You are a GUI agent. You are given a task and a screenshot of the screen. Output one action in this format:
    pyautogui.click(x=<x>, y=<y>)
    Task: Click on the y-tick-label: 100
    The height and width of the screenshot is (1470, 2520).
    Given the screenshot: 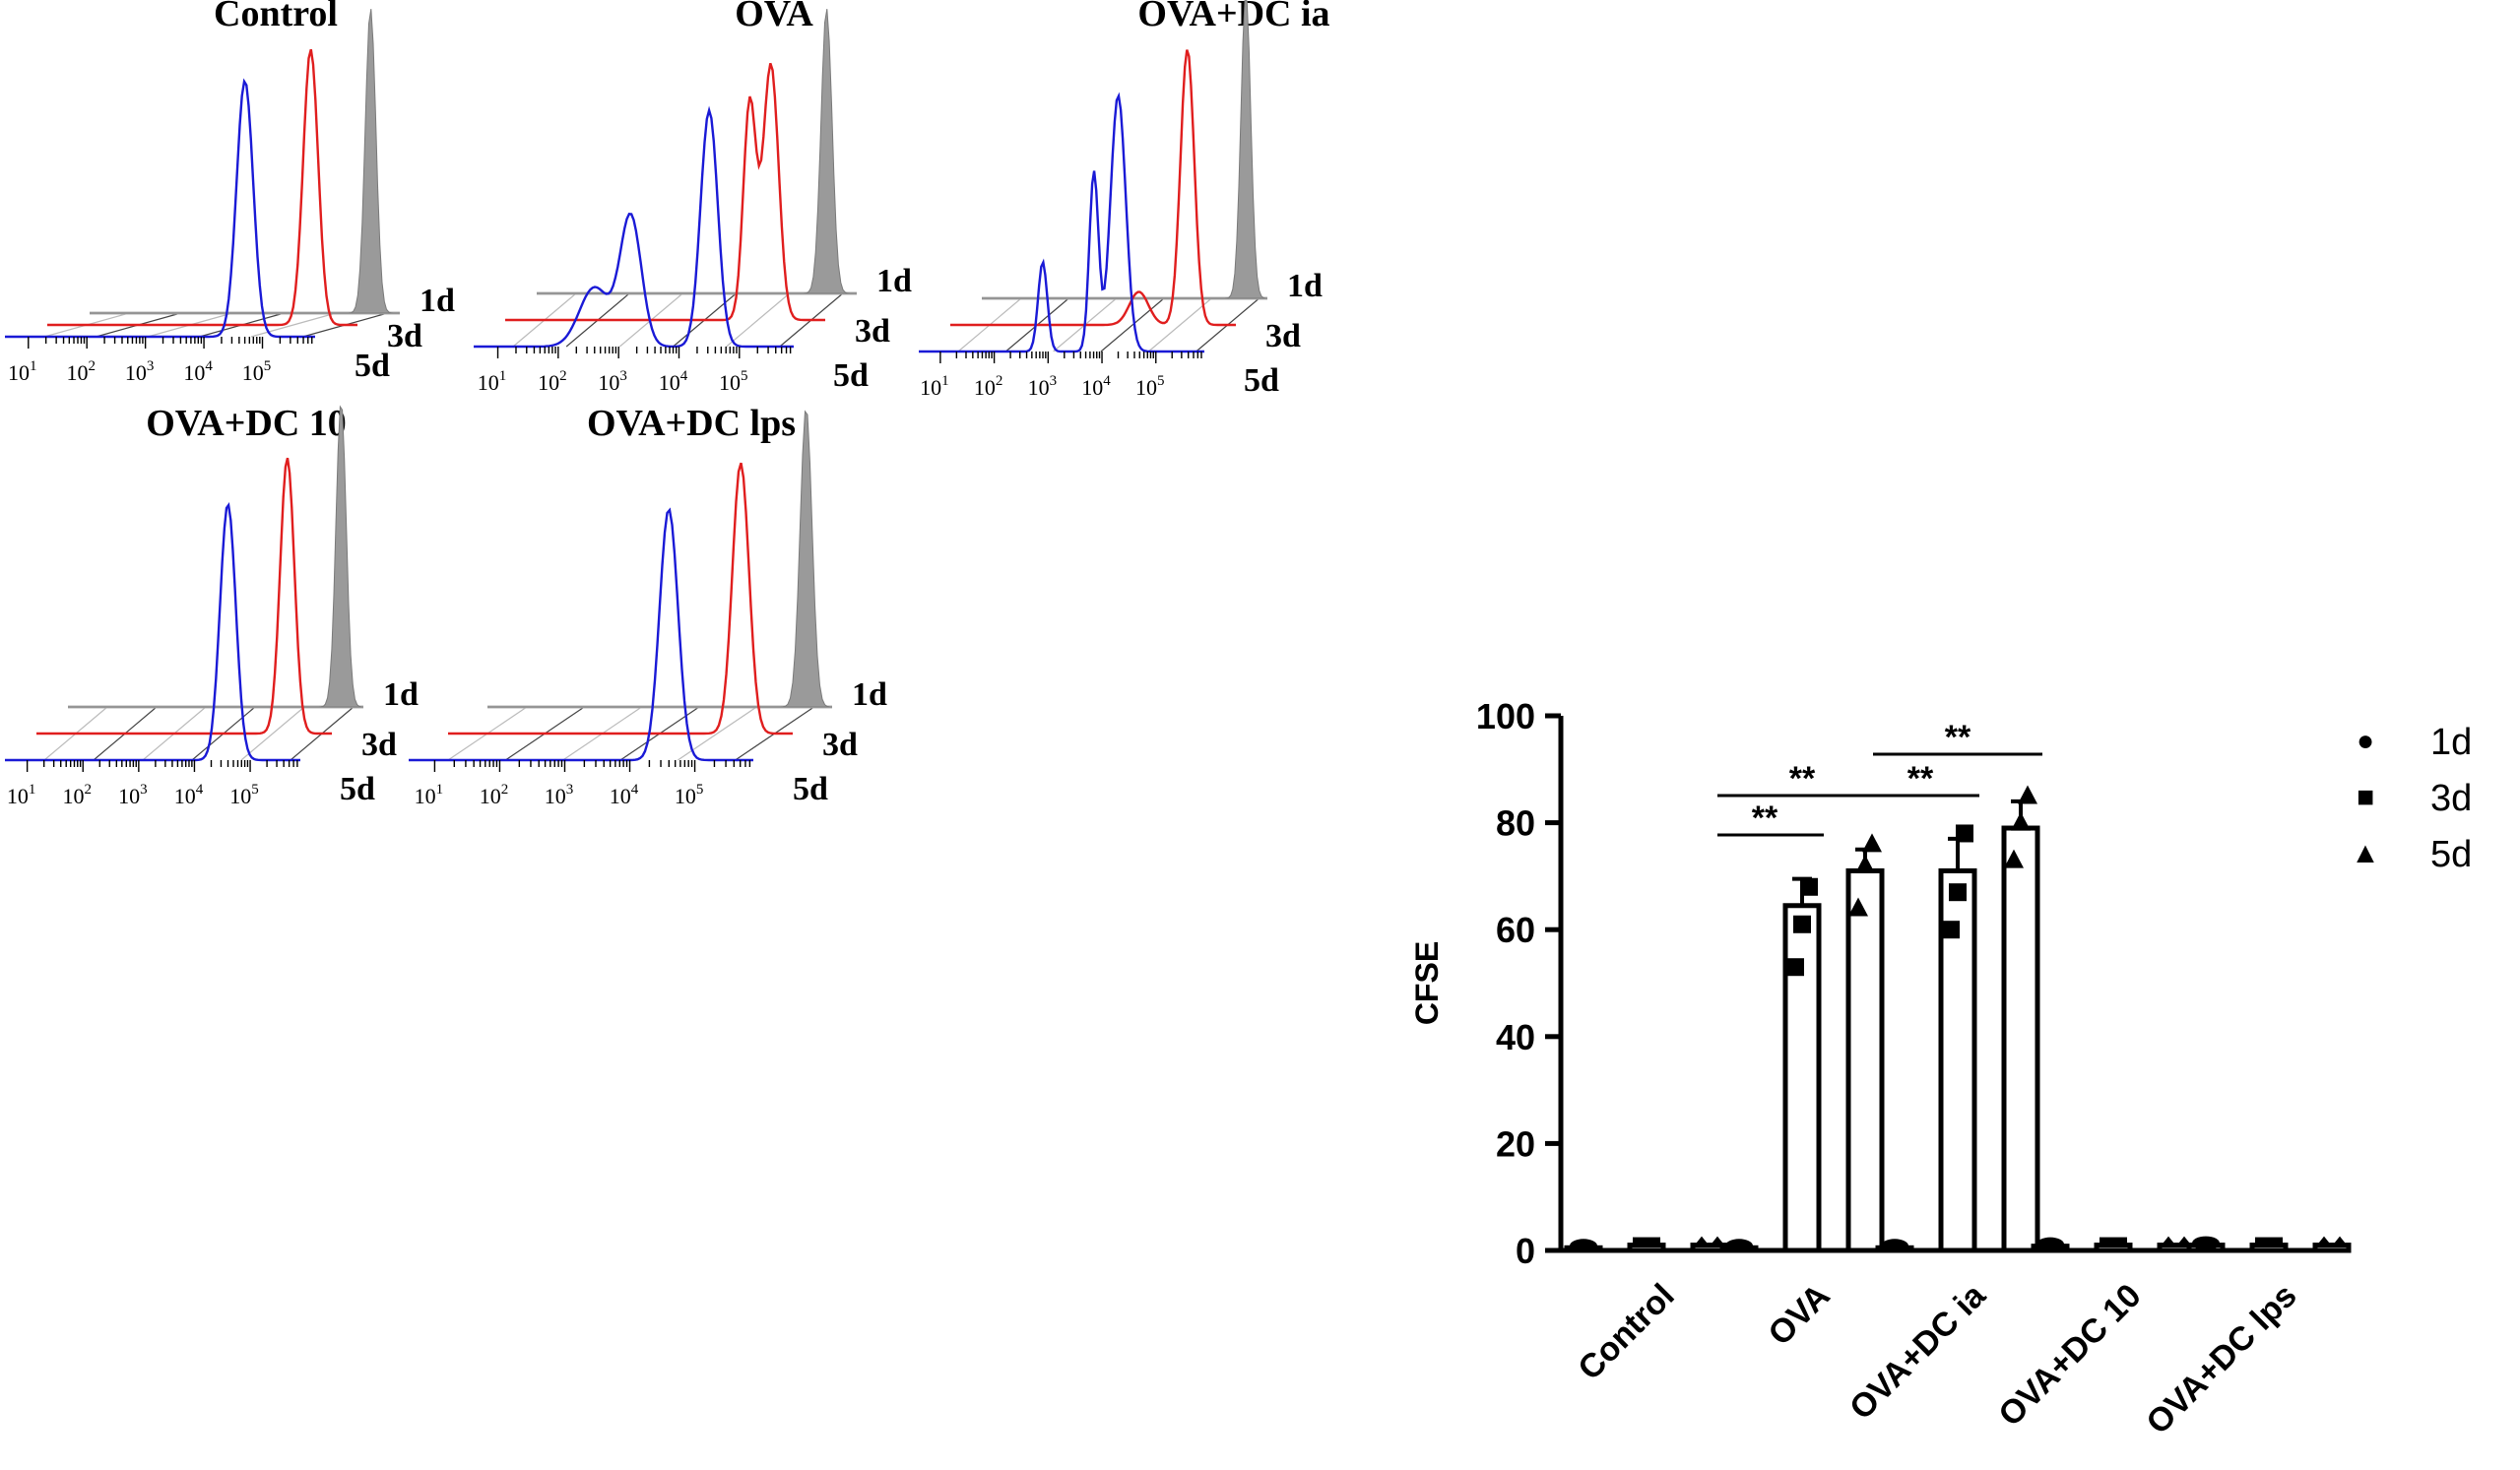 What is the action you would take?
    pyautogui.click(x=1505, y=716)
    